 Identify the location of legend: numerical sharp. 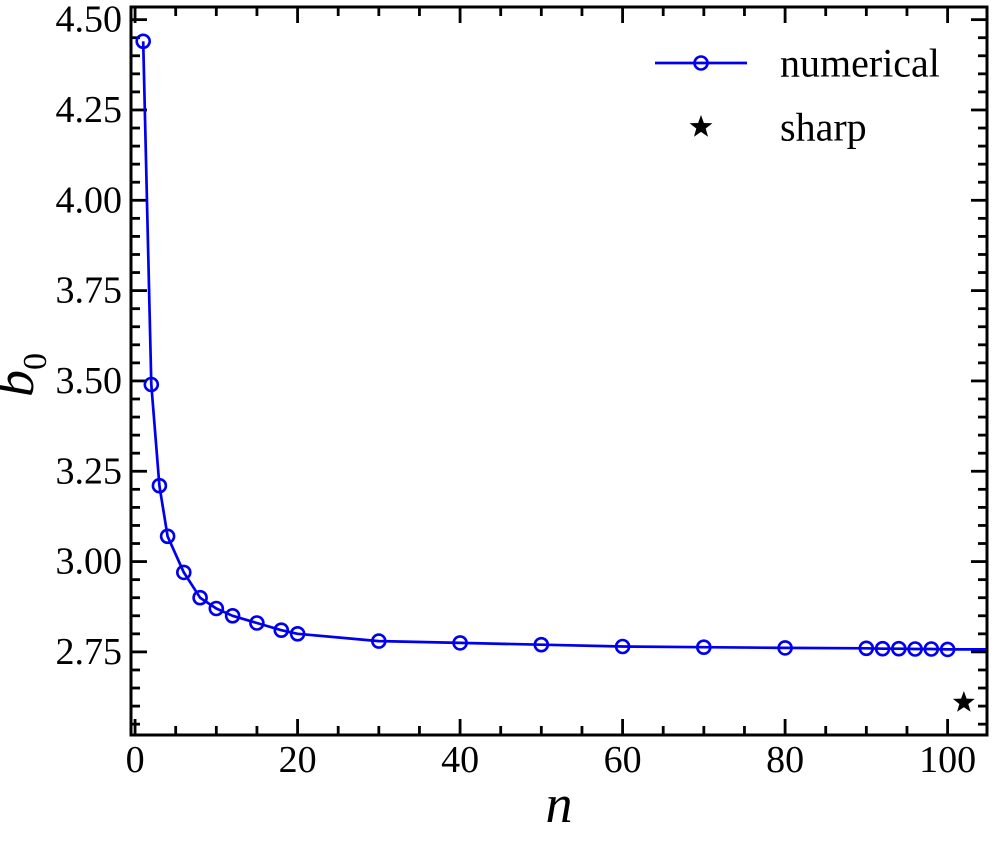
(797, 95).